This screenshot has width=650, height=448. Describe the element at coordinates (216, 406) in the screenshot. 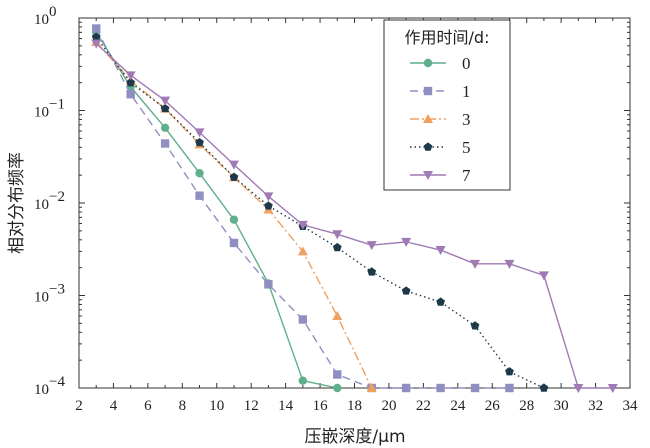

I see `x-tick-label: 10` at that location.